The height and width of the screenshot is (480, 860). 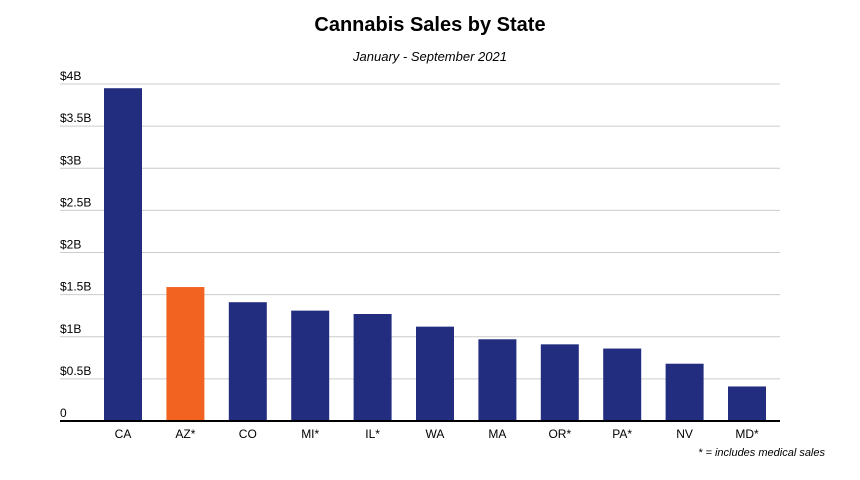 I want to click on chart-subtitle: January - September 2021, so click(x=430, y=56).